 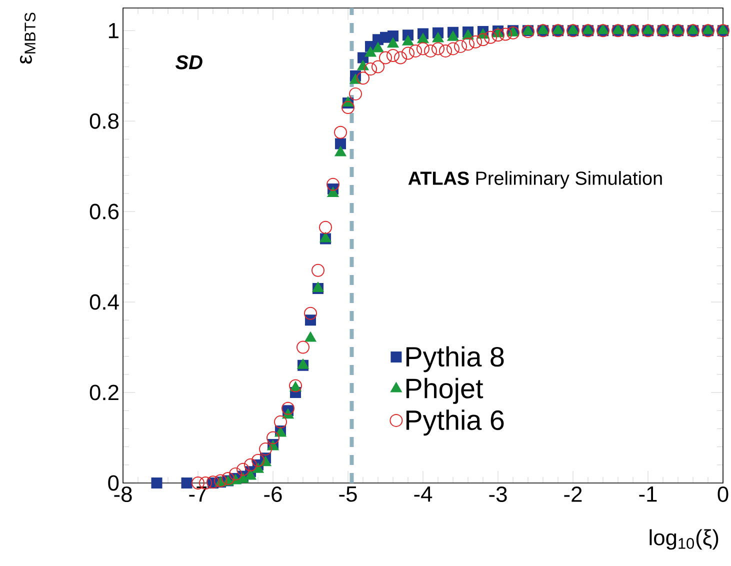 I want to click on x-tick-label: -5, so click(x=348, y=494).